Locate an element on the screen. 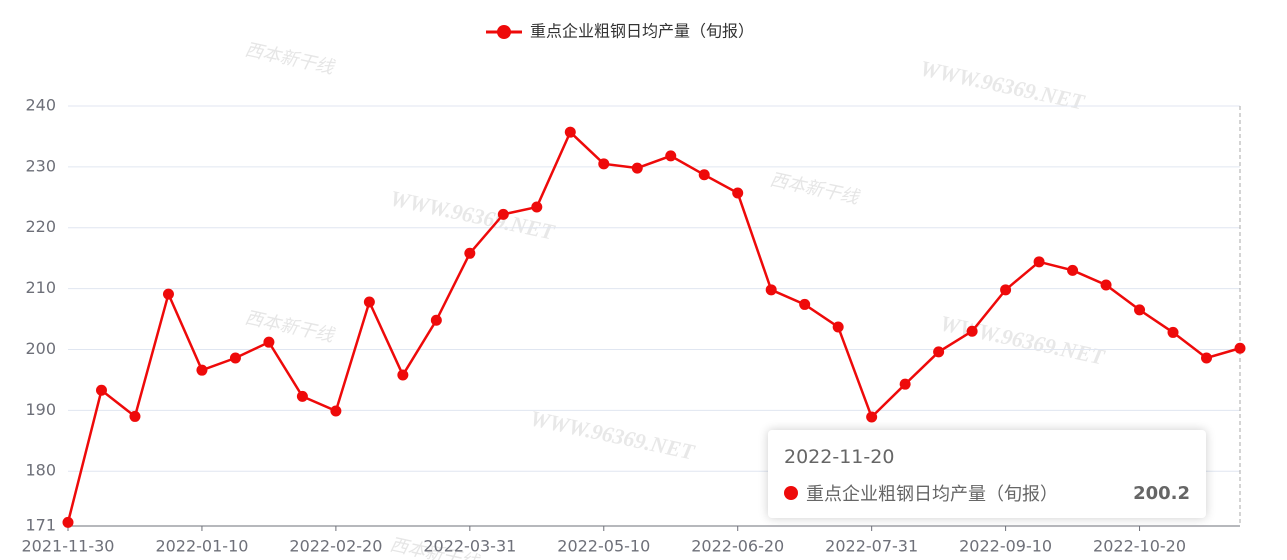 The height and width of the screenshot is (560, 1287). x-tick-label: 2022-03-31 is located at coordinates (469, 546).